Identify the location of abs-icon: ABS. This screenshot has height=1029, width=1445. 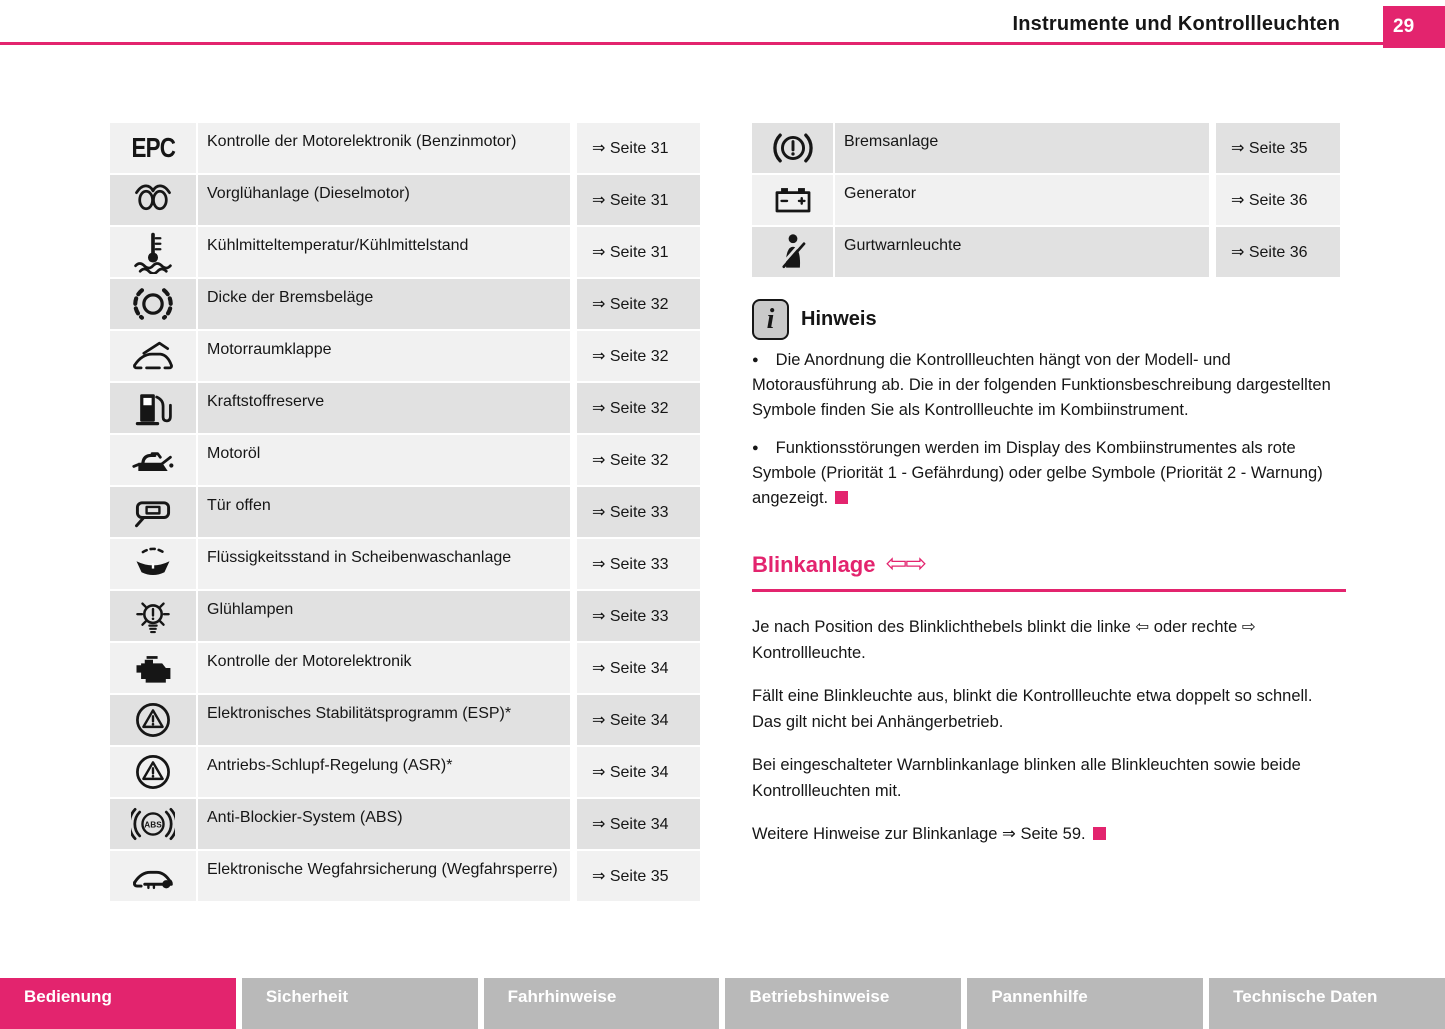
(154, 824).